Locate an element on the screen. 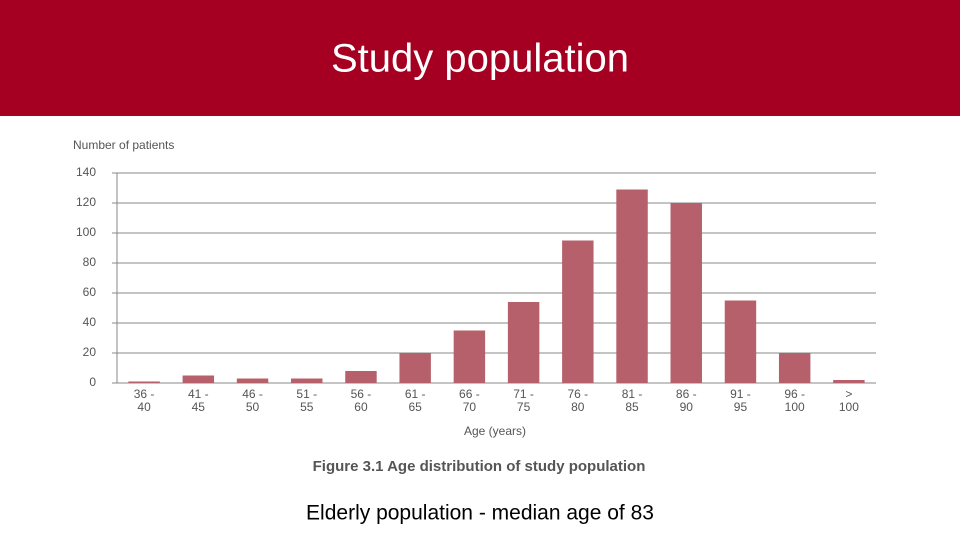 The image size is (960, 540). y-tick-label: 140 is located at coordinates (86, 172).